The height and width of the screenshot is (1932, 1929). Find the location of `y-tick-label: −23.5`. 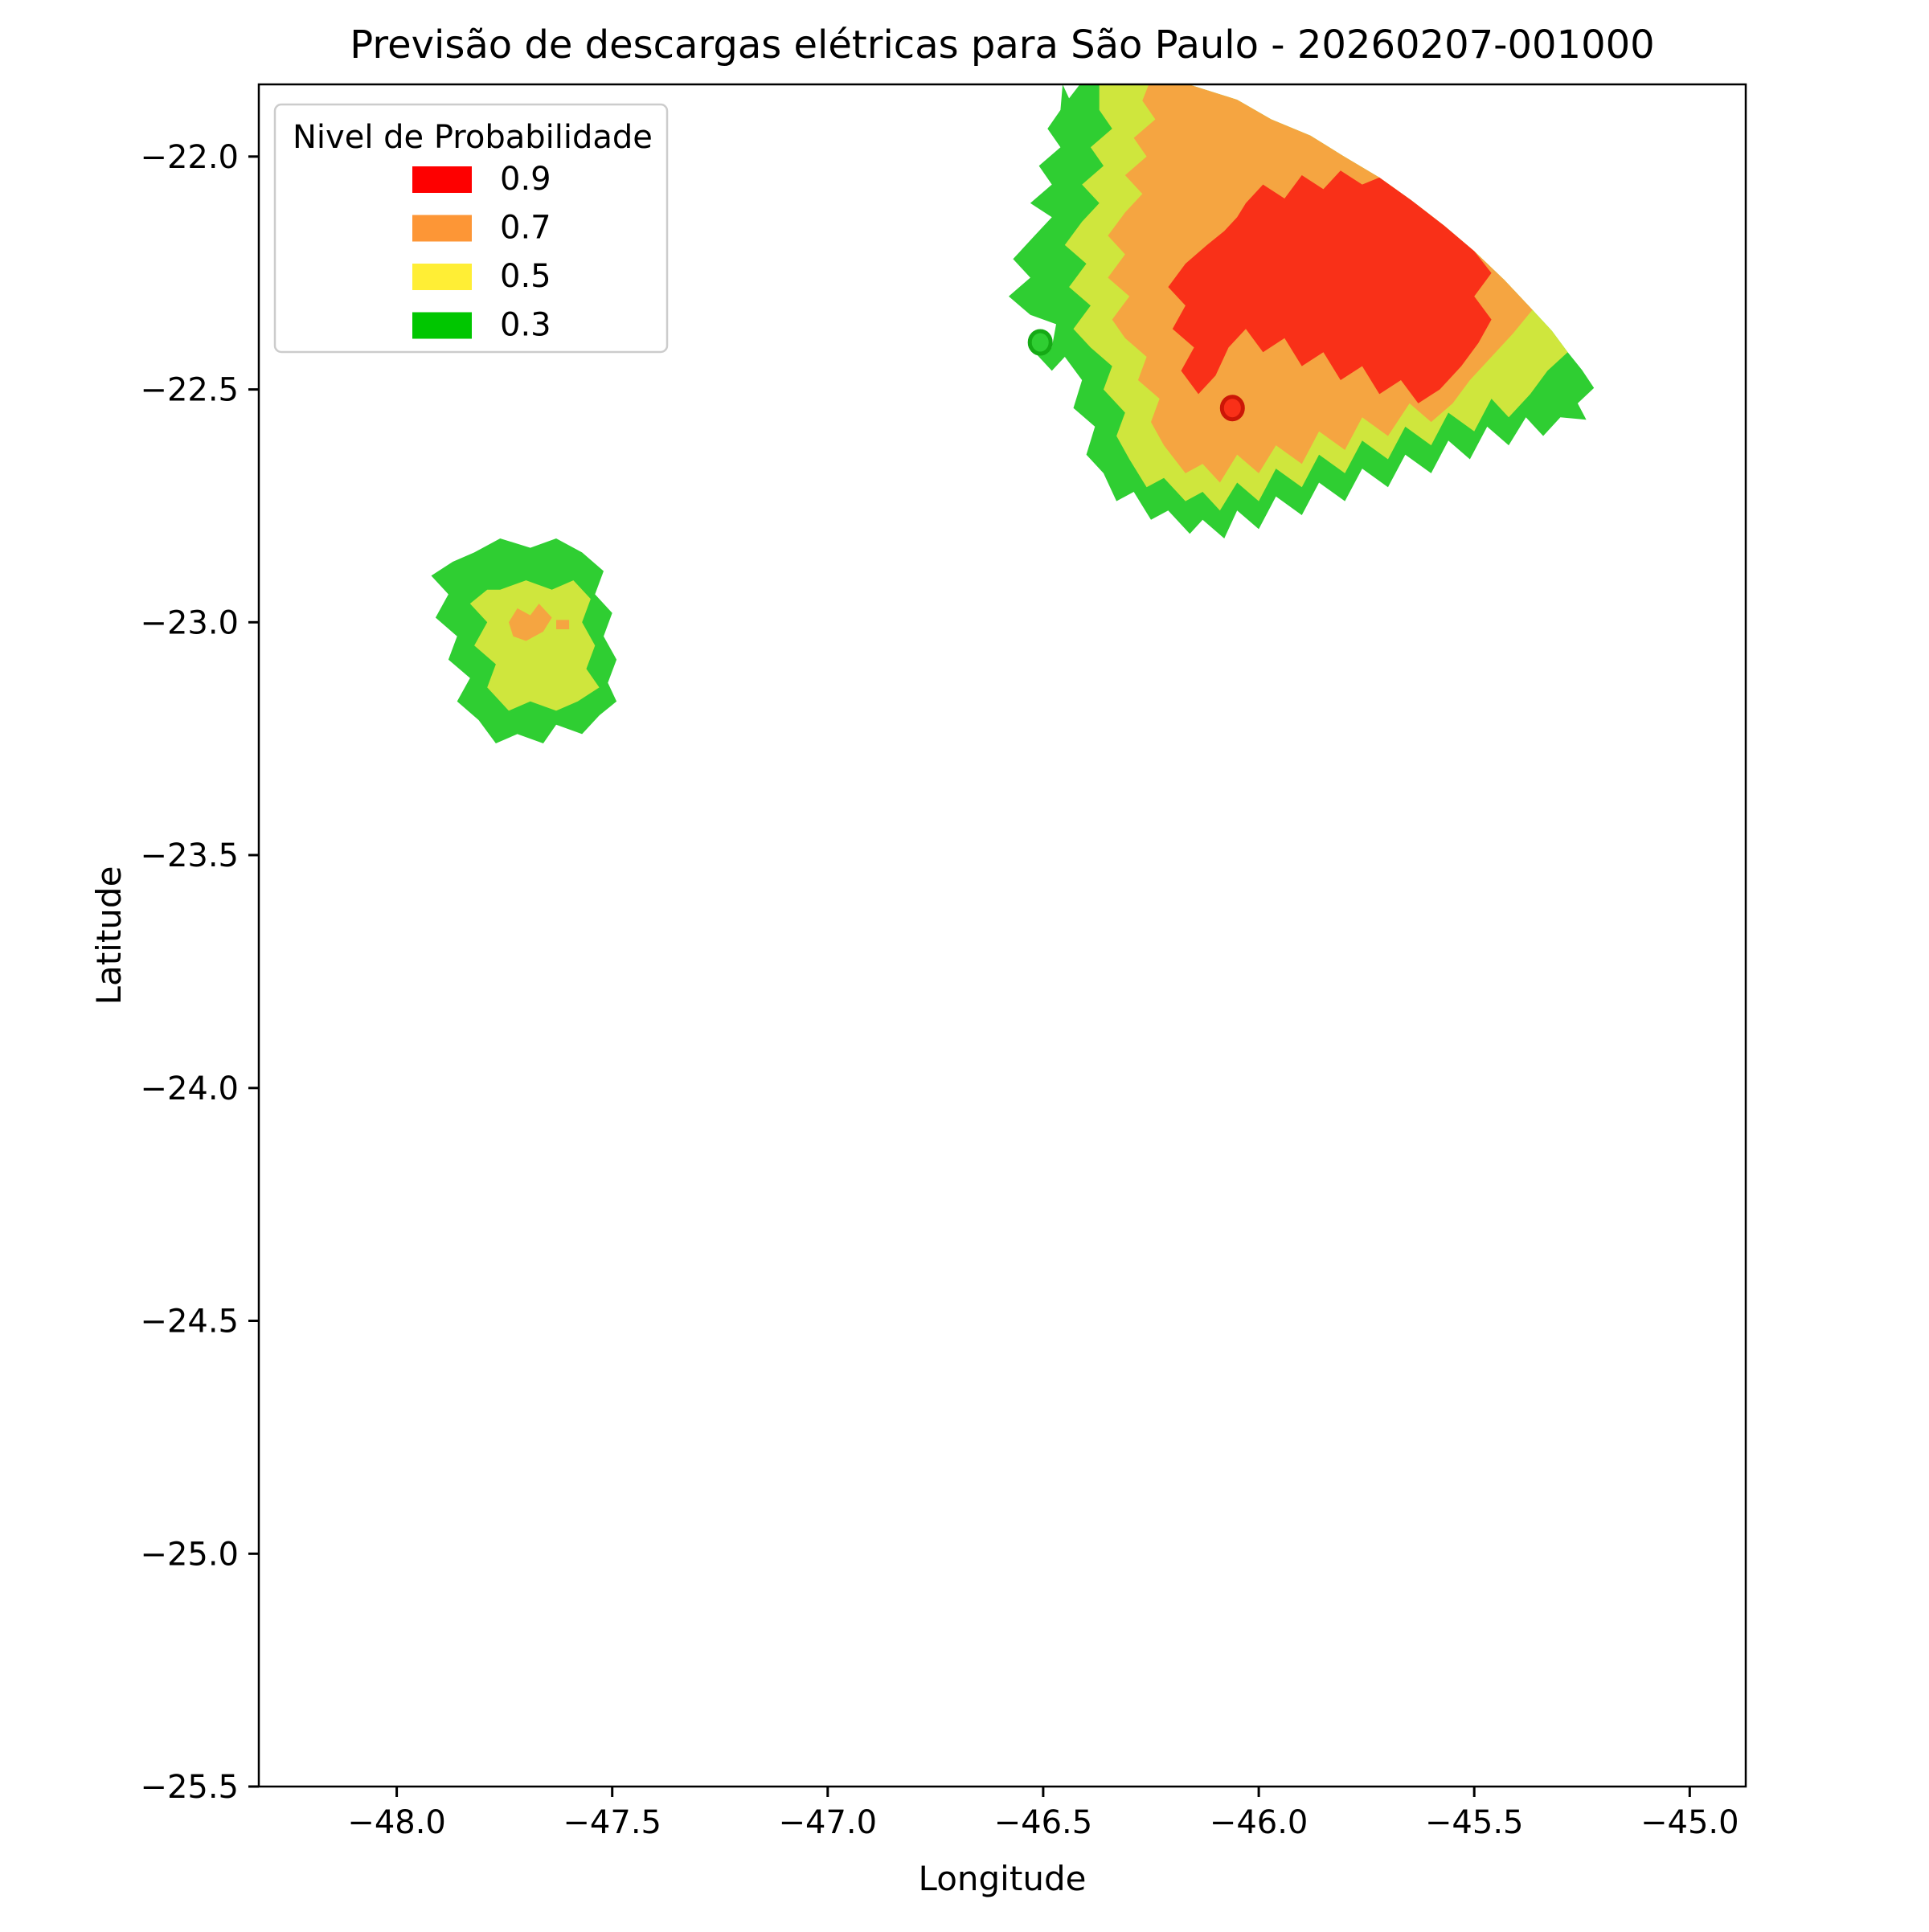

y-tick-label: −23.5 is located at coordinates (189, 855).